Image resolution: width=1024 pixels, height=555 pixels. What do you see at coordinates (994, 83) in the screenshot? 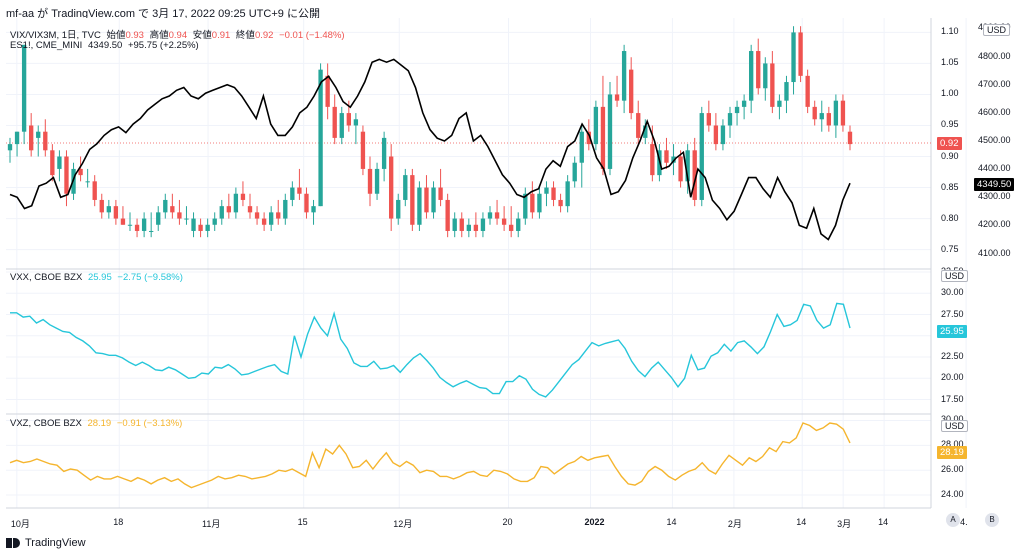
I see `es-tick: 4700.00` at bounding box center [994, 83].